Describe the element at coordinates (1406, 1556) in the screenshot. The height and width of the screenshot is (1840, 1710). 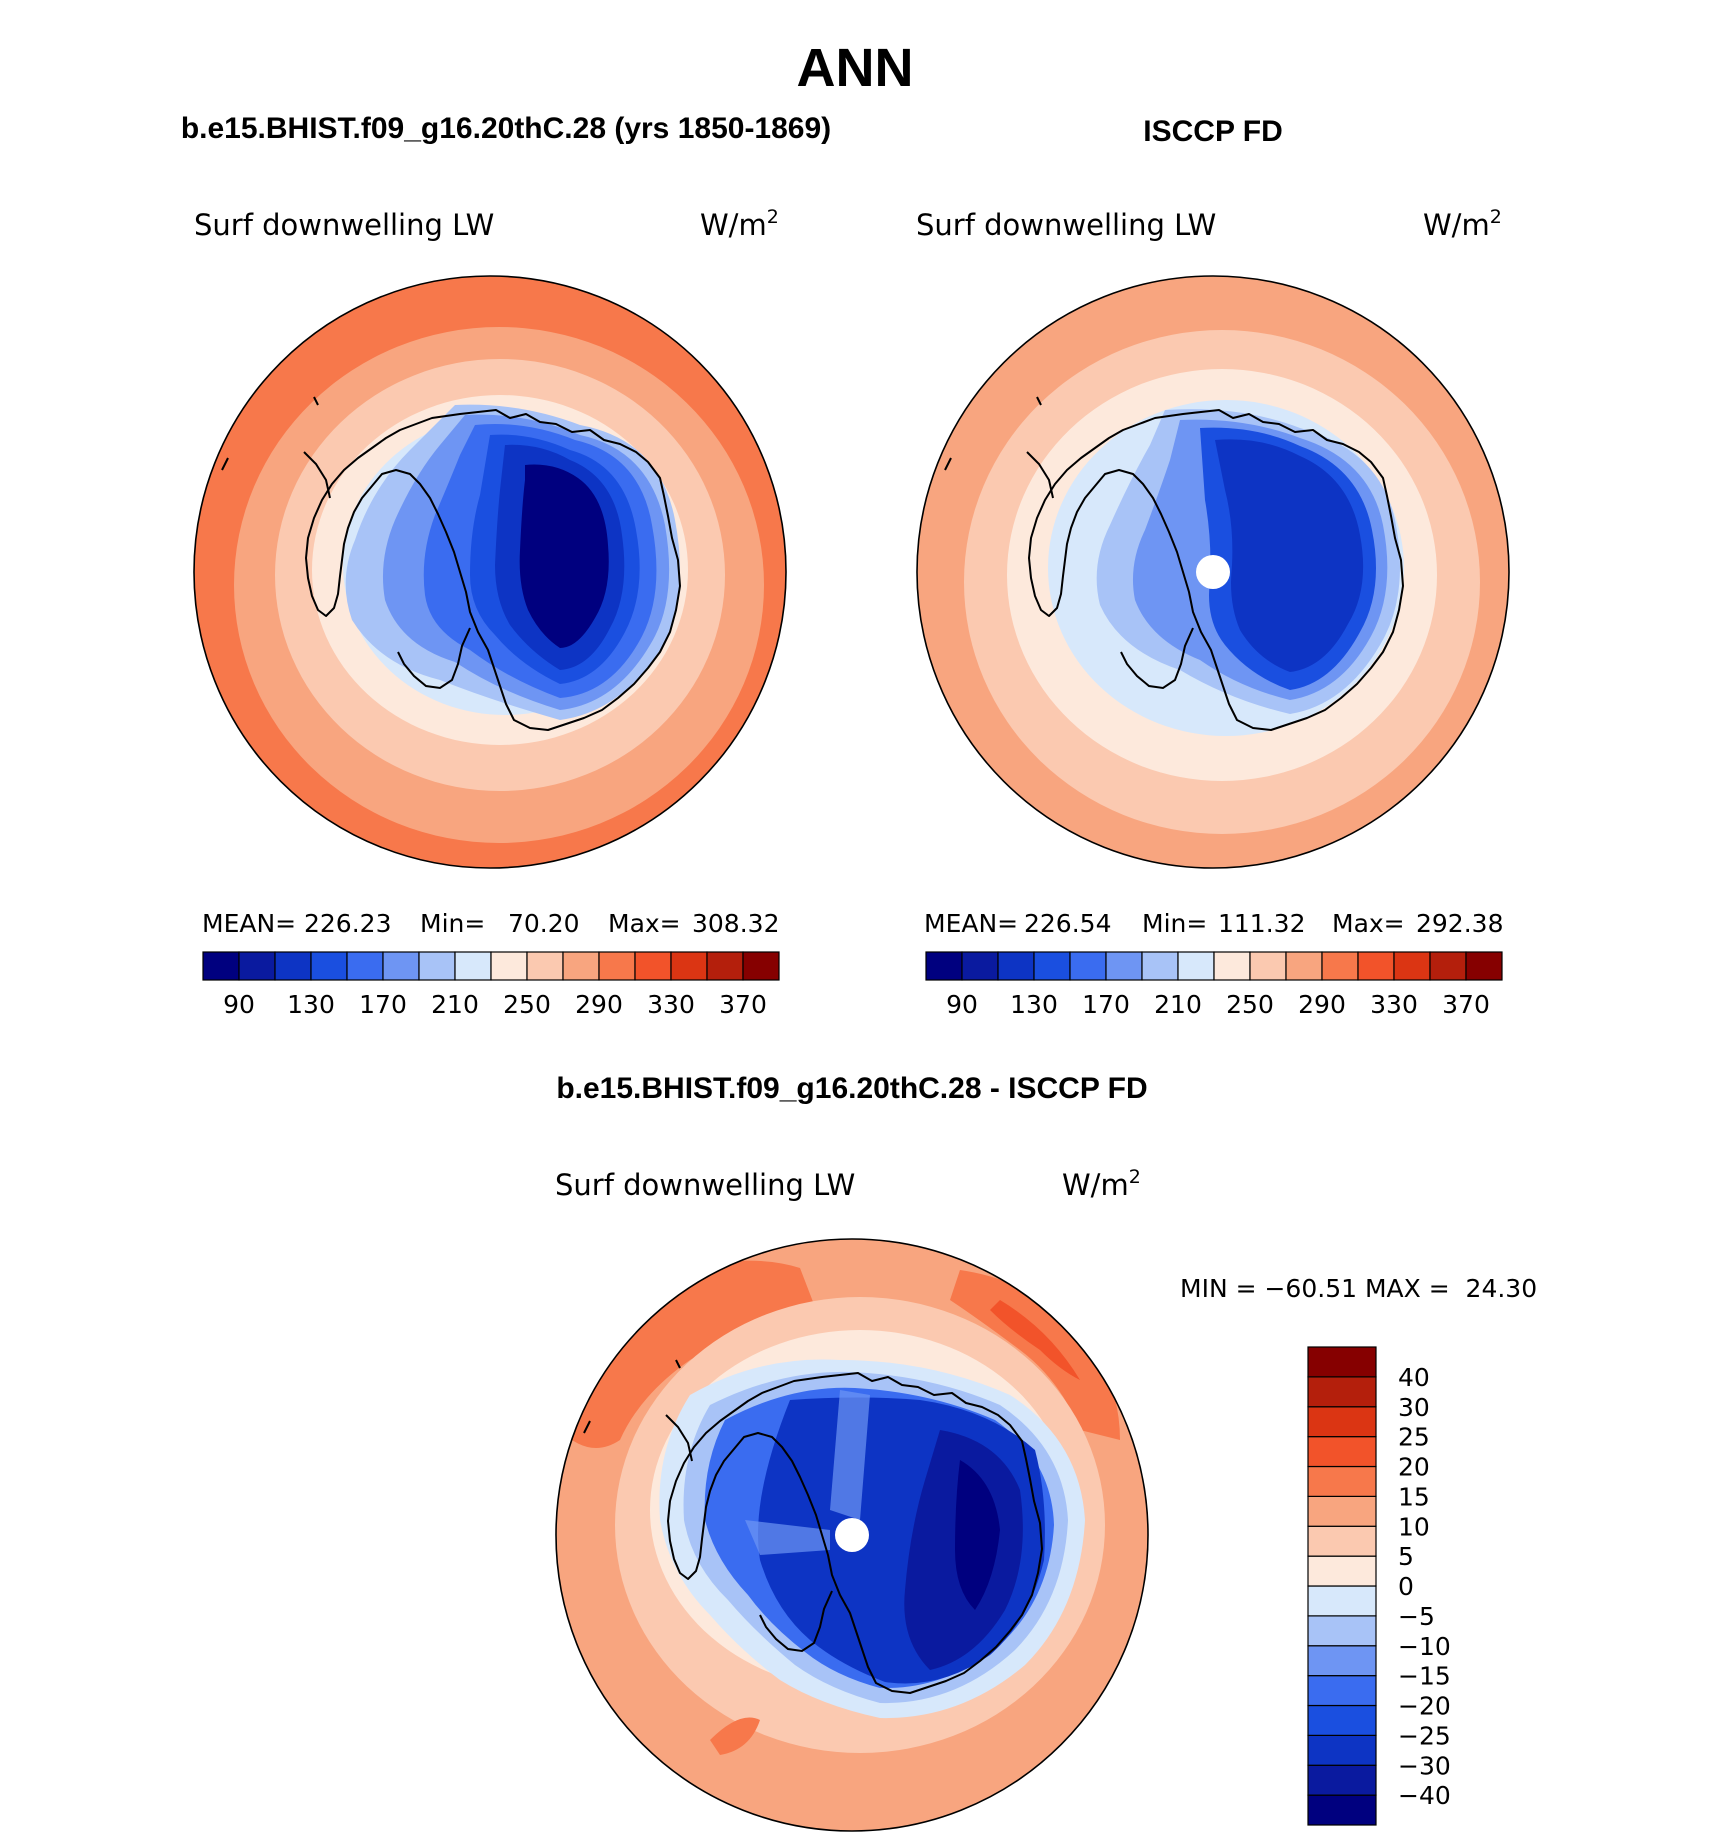
I see `colorbar-tick-label: 5` at that location.